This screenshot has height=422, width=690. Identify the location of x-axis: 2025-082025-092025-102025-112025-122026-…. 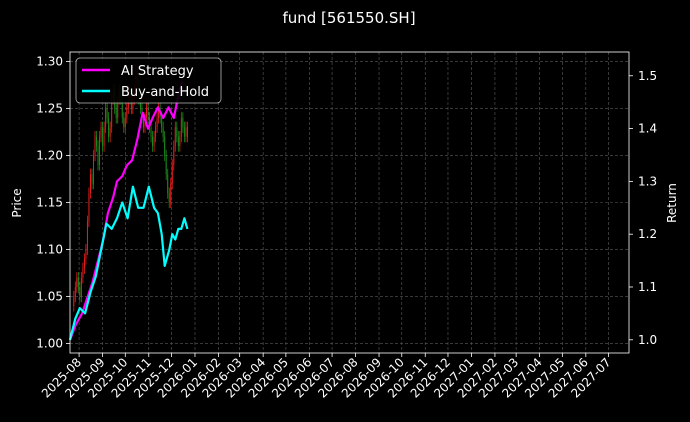
(326, 377).